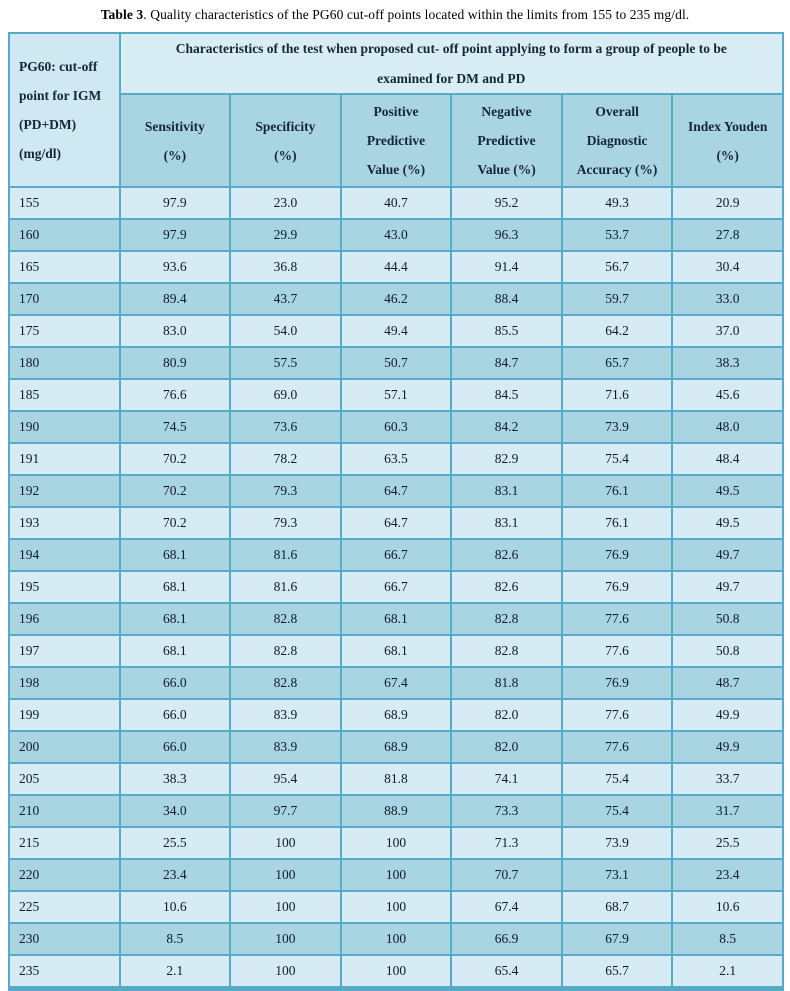 The image size is (790, 991). Describe the element at coordinates (285, 747) in the screenshot. I see `metric-value-cell: 83.9` at that location.